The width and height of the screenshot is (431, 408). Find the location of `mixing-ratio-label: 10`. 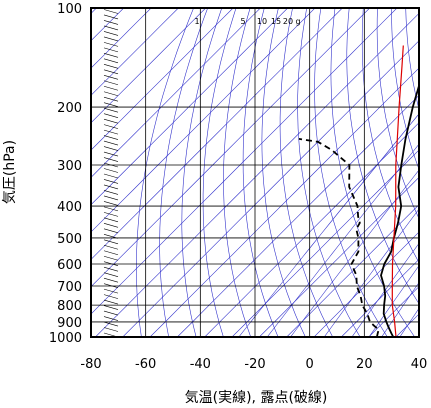

mixing-ratio-label: 10 is located at coordinates (262, 21).